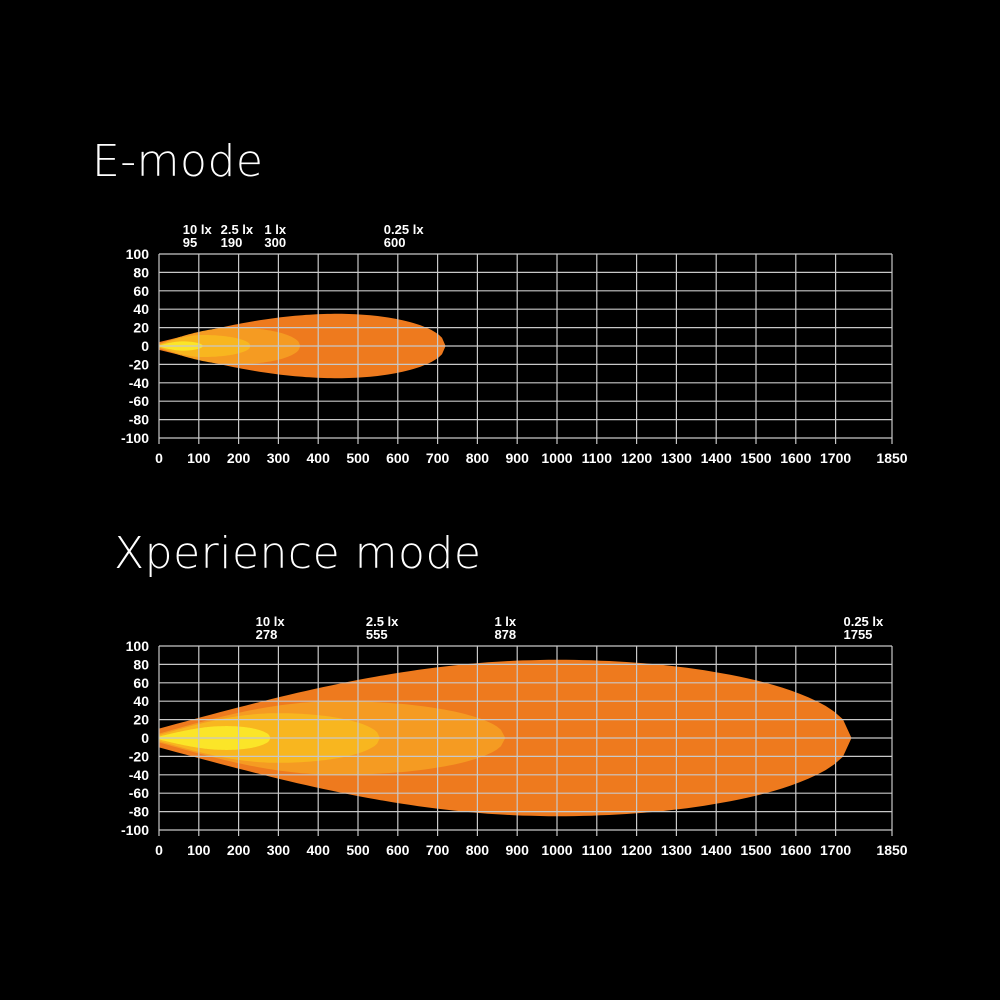  What do you see at coordinates (190, 242) in the screenshot?
I see `annotation-distance: 95` at bounding box center [190, 242].